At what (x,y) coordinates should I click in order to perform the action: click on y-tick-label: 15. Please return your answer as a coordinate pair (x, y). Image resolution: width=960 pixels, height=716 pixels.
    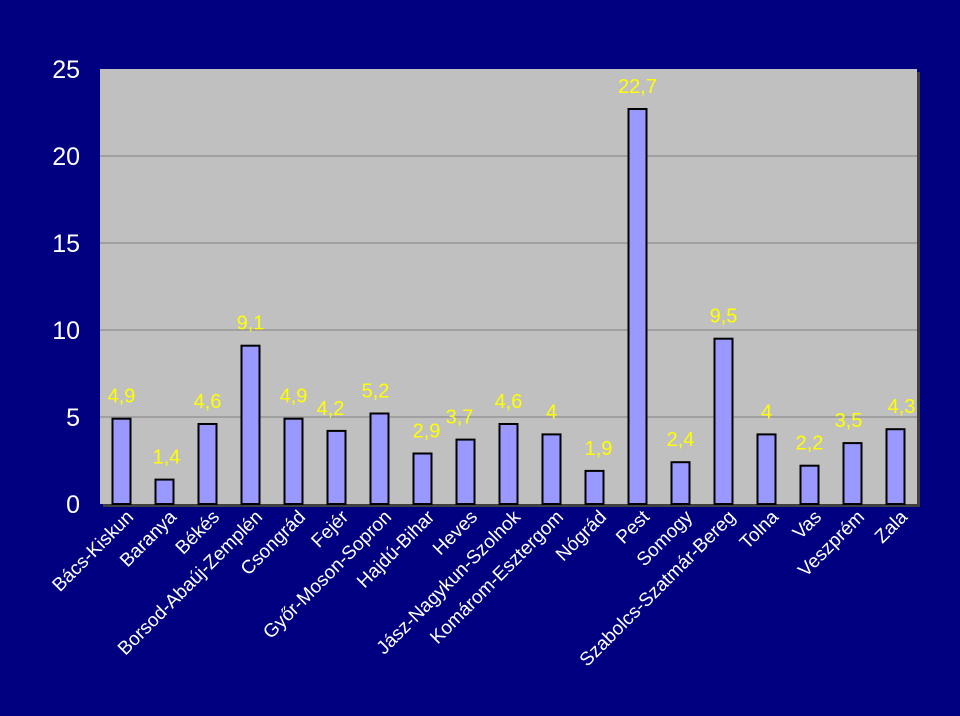
    Looking at the image, I should click on (66, 244).